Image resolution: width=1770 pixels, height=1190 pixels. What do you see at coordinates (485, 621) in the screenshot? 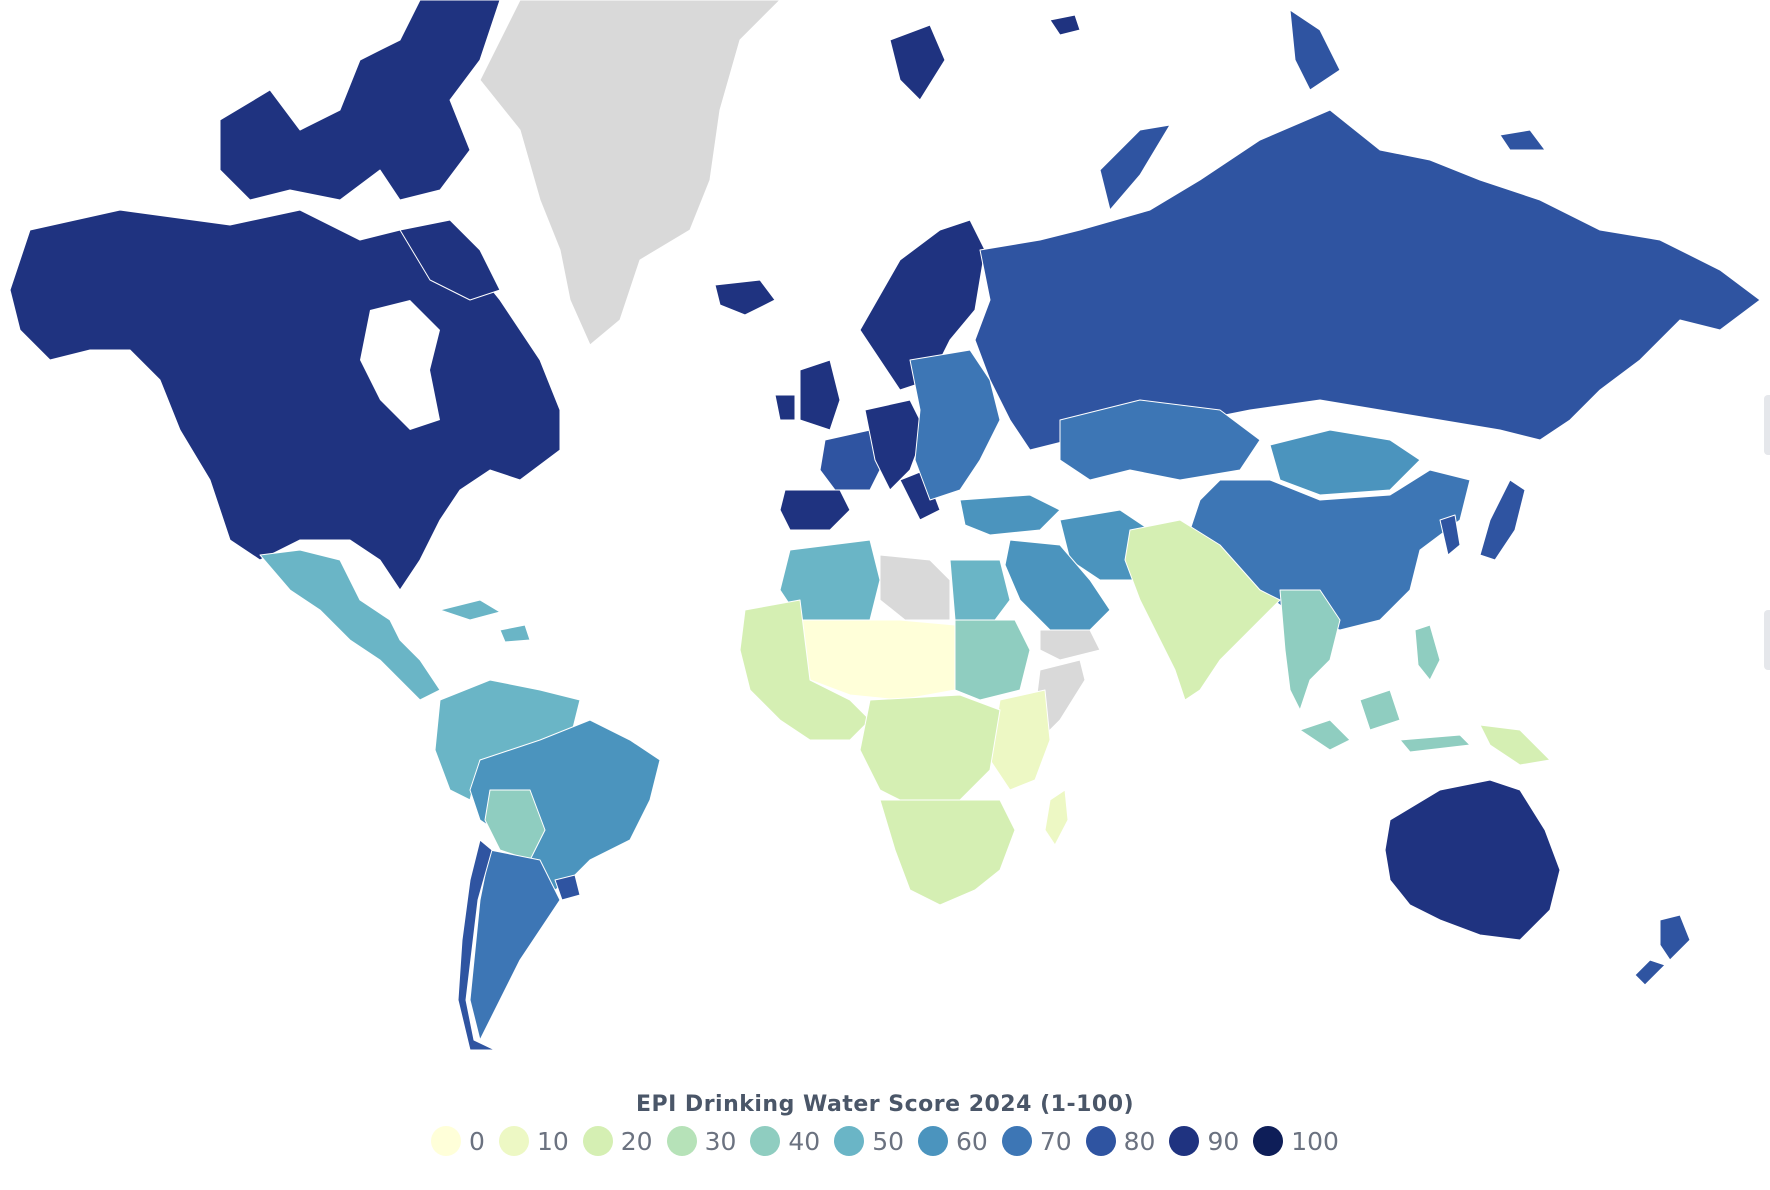
I see `region-caribbean` at bounding box center [485, 621].